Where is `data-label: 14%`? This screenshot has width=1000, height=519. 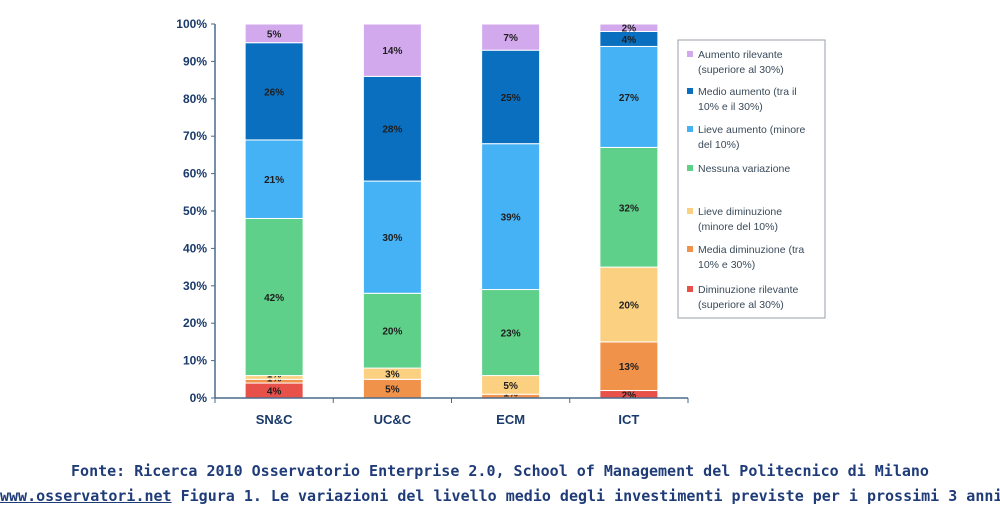
data-label: 14% is located at coordinates (392, 51).